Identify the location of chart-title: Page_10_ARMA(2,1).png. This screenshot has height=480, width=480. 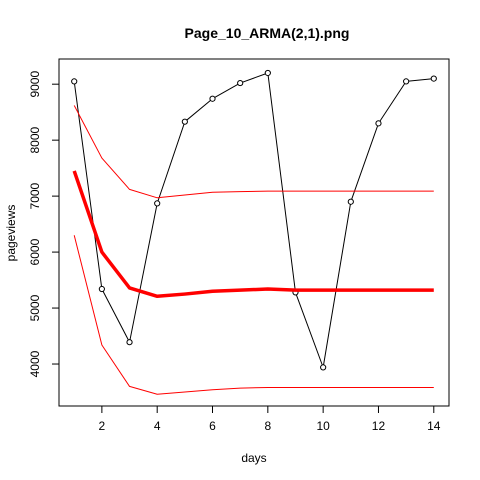
(267, 33).